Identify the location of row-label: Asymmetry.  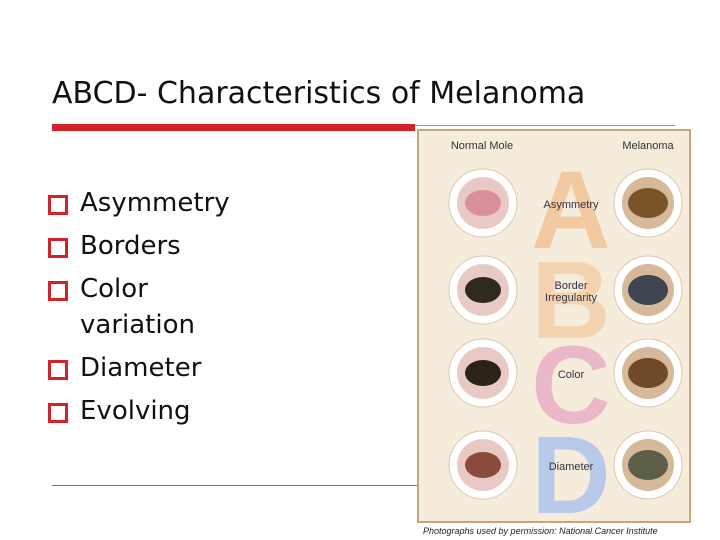
(572, 205).